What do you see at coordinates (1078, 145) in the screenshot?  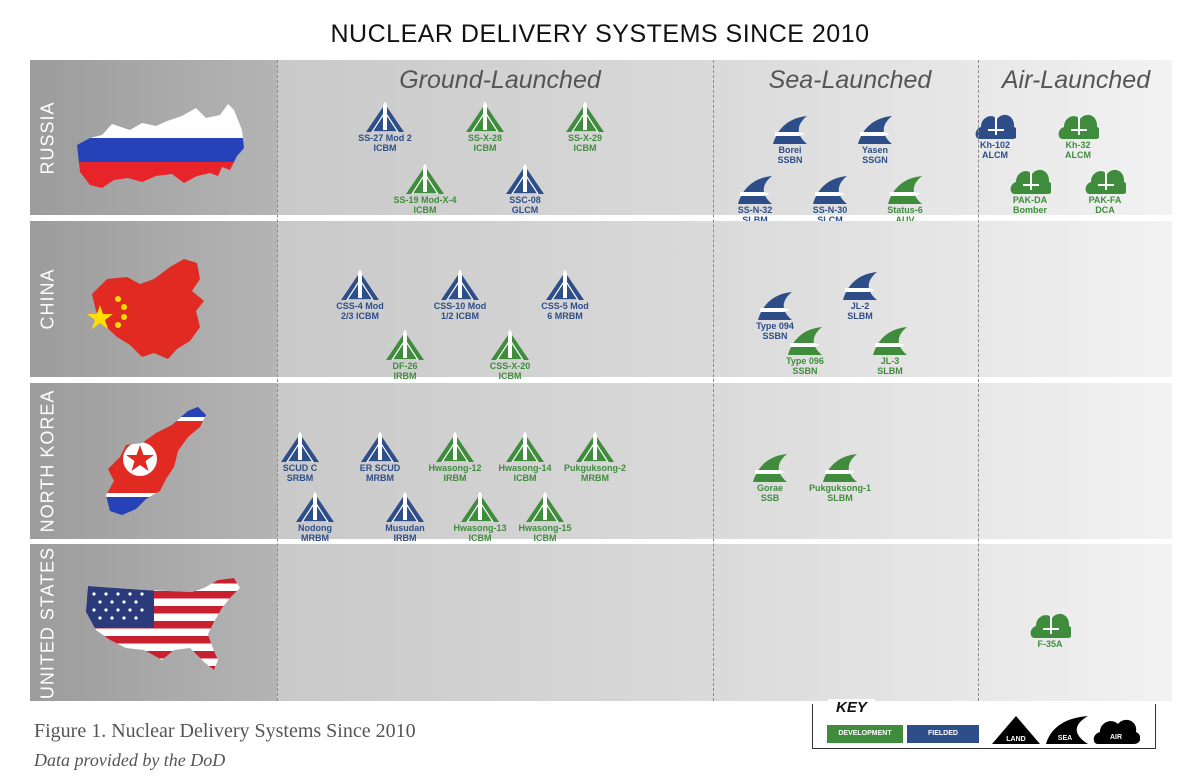 I see `system-name: Kh-32` at bounding box center [1078, 145].